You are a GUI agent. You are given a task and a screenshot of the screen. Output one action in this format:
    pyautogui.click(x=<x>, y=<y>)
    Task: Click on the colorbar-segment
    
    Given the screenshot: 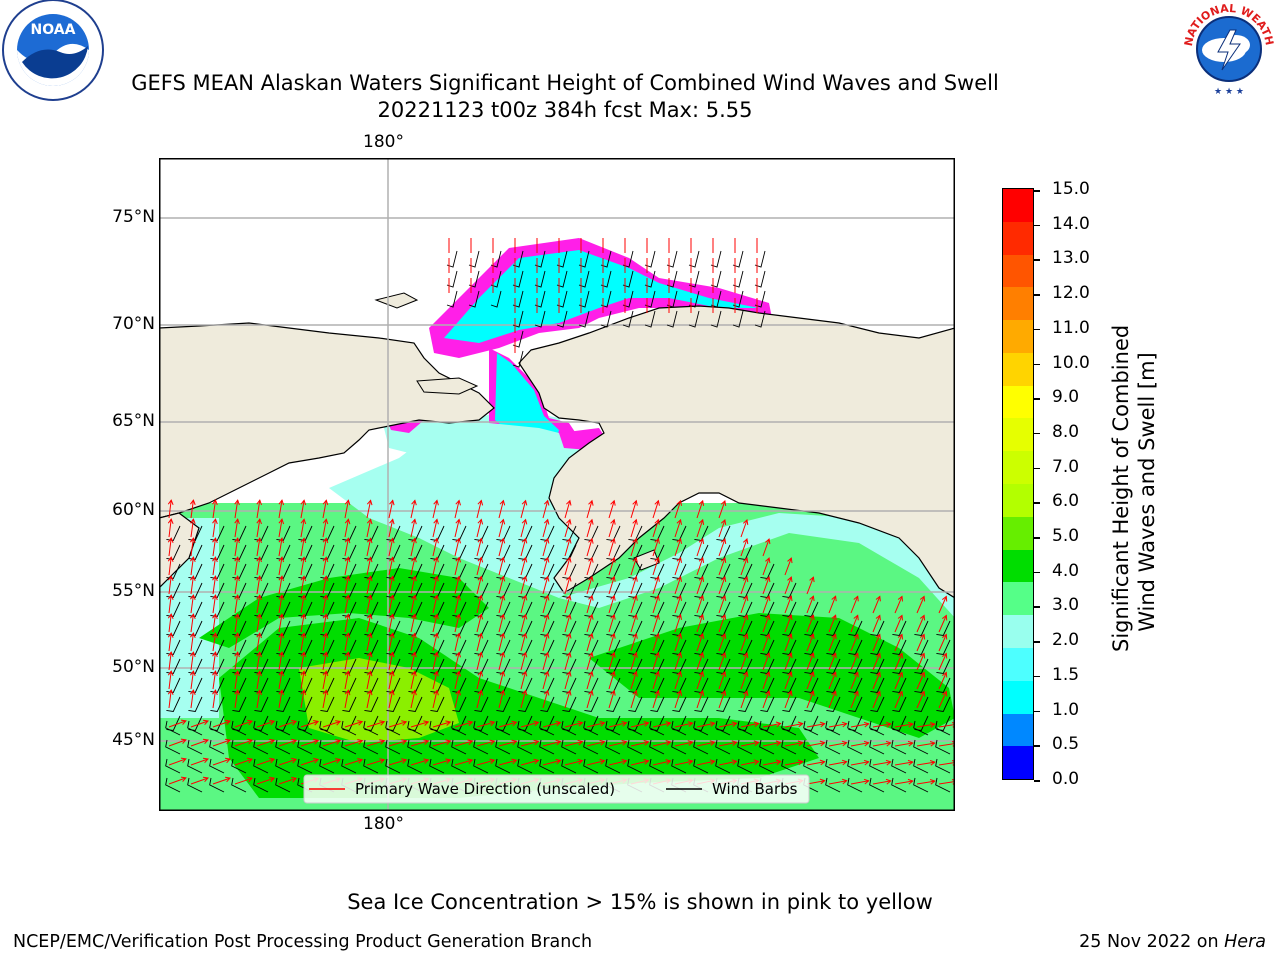 What is the action you would take?
    pyautogui.click(x=1018, y=468)
    